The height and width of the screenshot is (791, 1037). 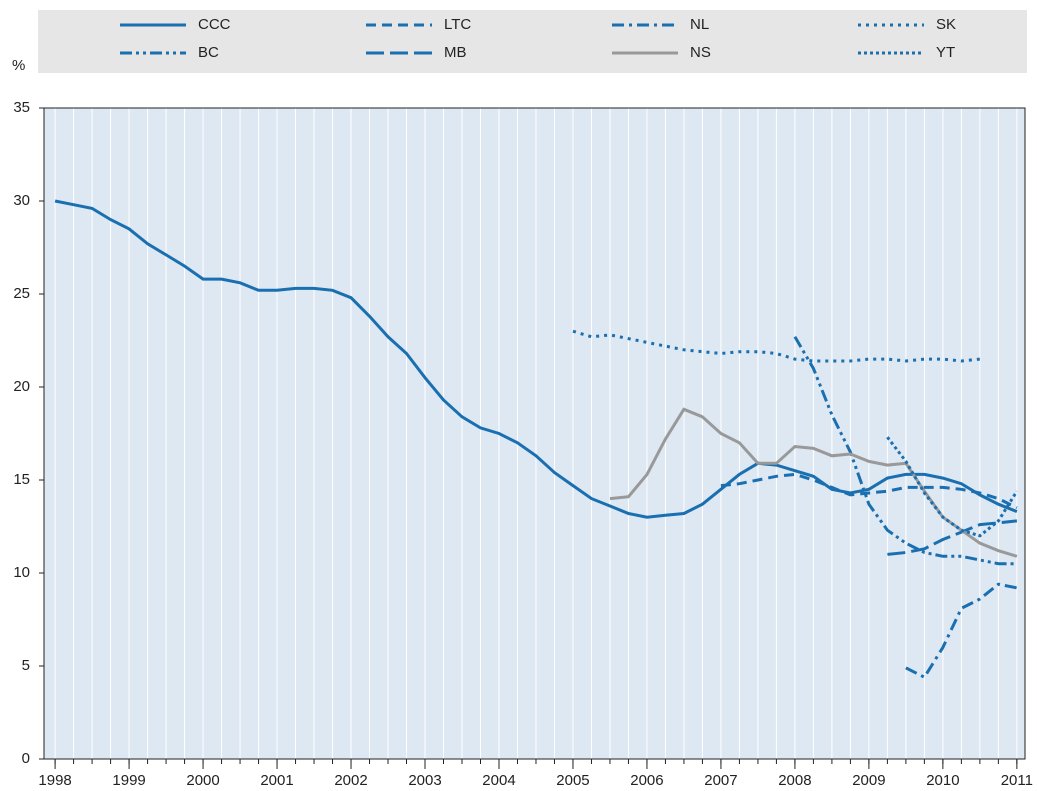 I want to click on y-tick-label: 15, so click(x=21, y=479).